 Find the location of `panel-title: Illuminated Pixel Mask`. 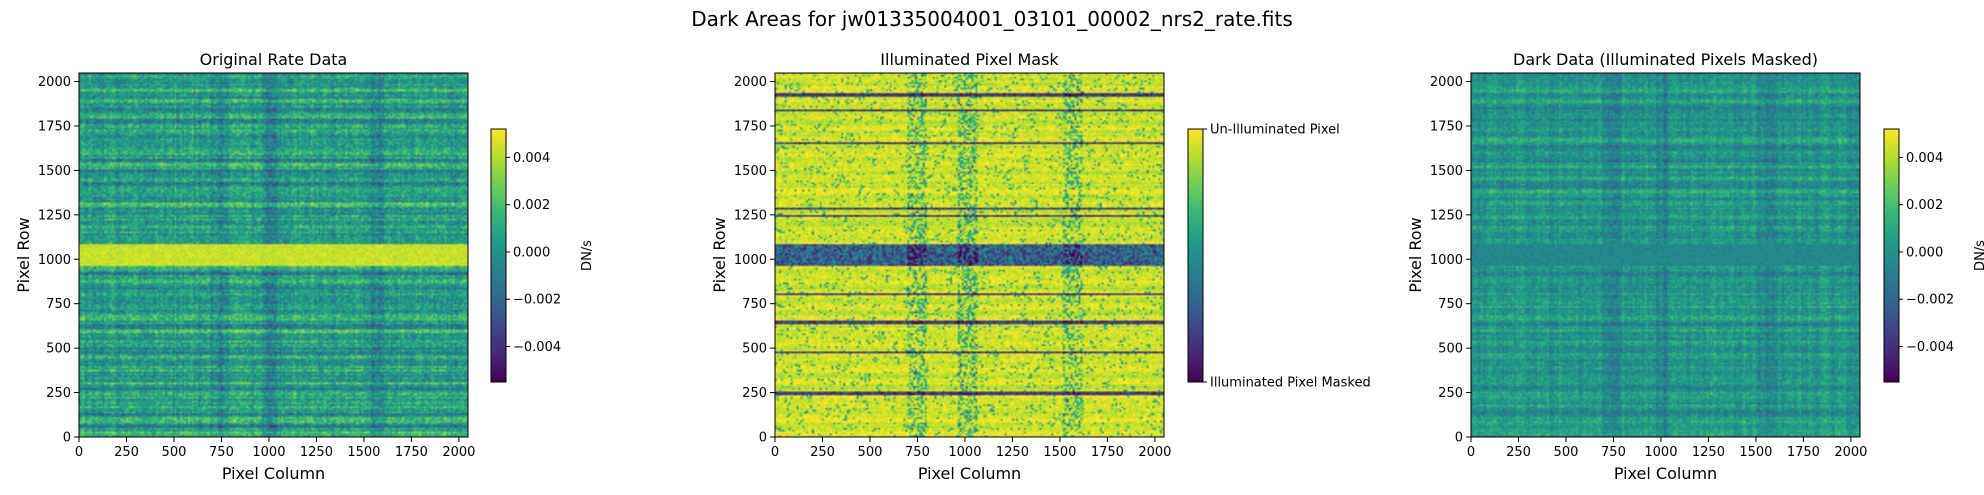

panel-title: Illuminated Pixel Mask is located at coordinates (969, 59).